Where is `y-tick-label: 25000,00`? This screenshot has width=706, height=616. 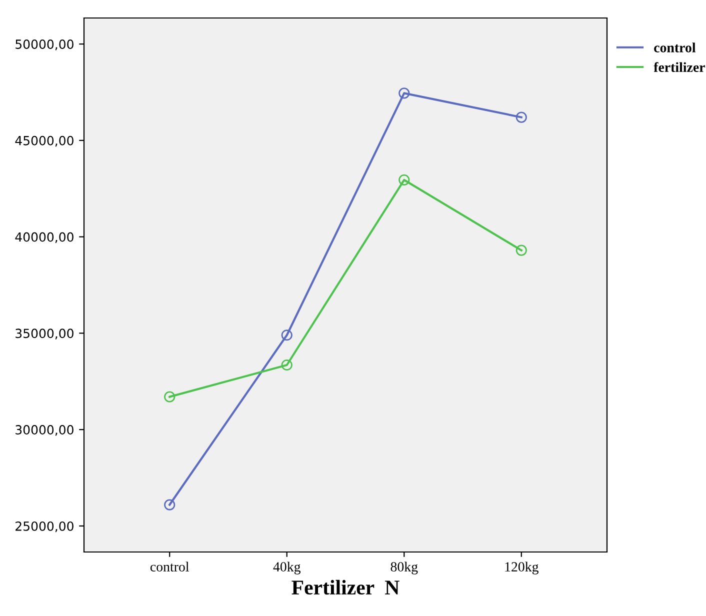 y-tick-label: 25000,00 is located at coordinates (45, 526).